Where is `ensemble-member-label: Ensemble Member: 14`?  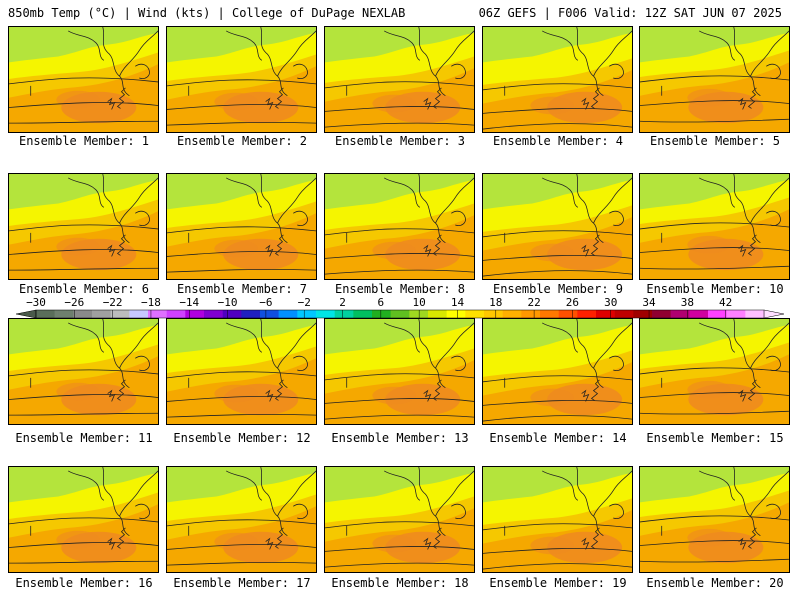
ensemble-member-label: Ensemble Member: 14 is located at coordinates (558, 438).